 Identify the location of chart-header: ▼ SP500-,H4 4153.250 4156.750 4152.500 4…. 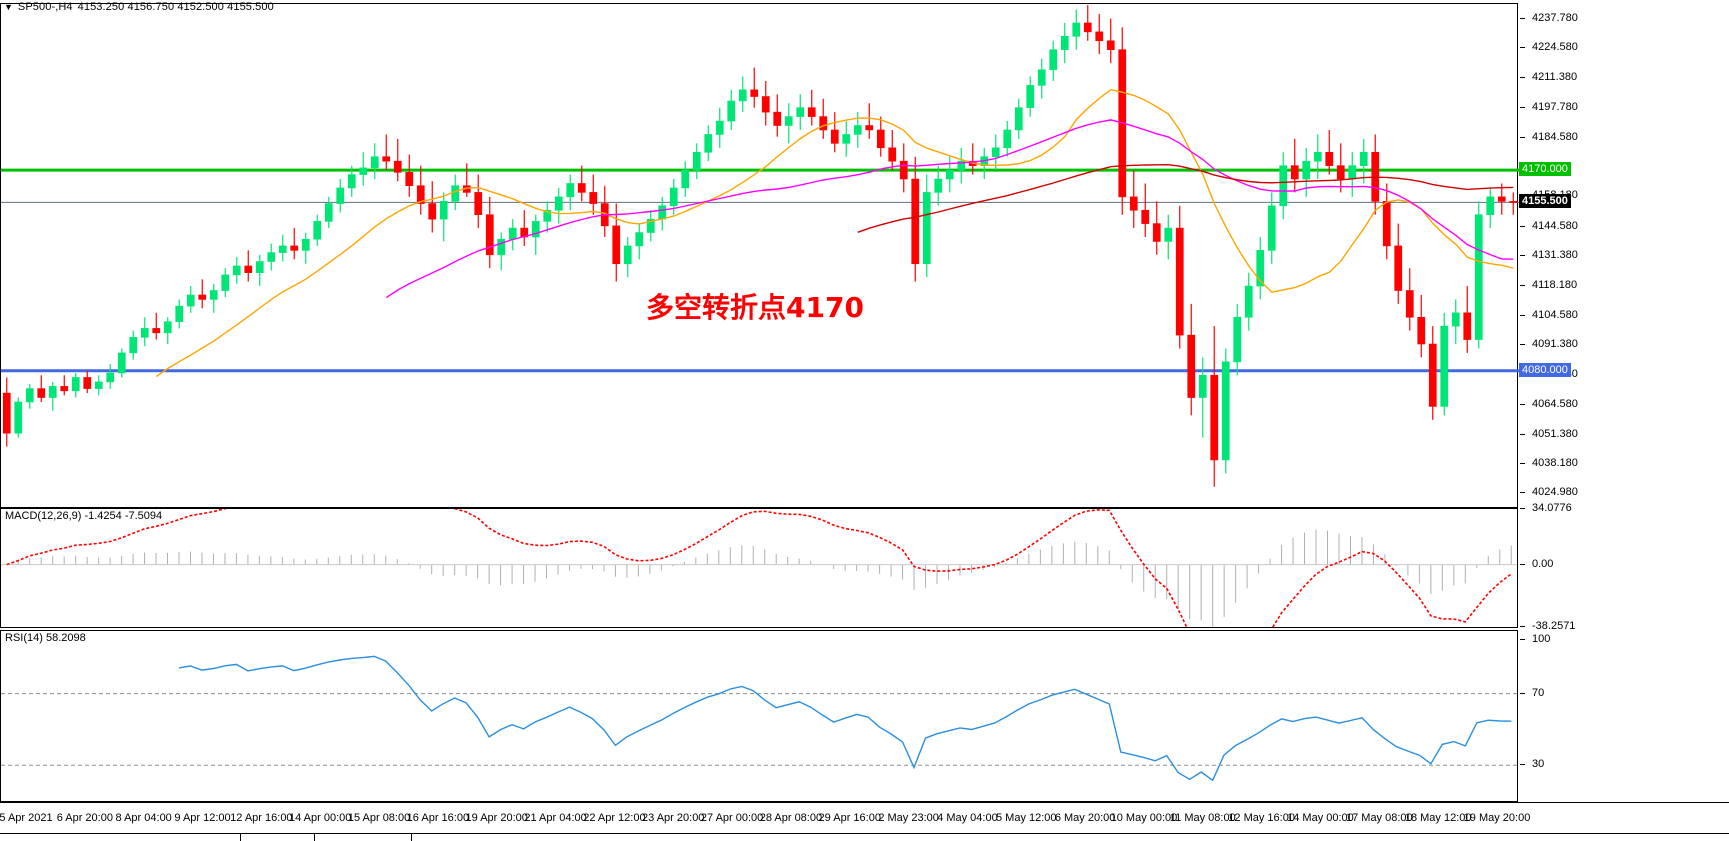
(864, 7).